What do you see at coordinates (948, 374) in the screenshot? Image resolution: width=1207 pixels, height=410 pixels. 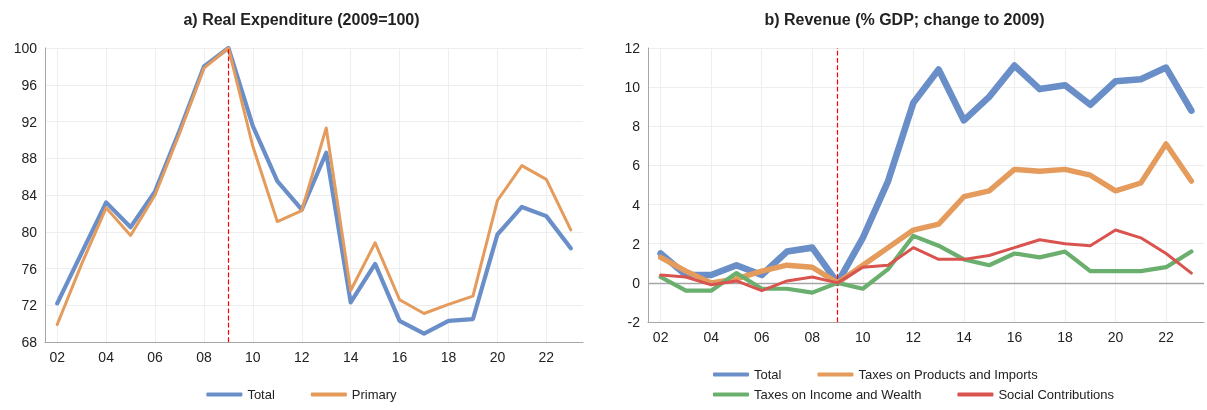 I see `legend-label: Taxes on Products and Imports` at bounding box center [948, 374].